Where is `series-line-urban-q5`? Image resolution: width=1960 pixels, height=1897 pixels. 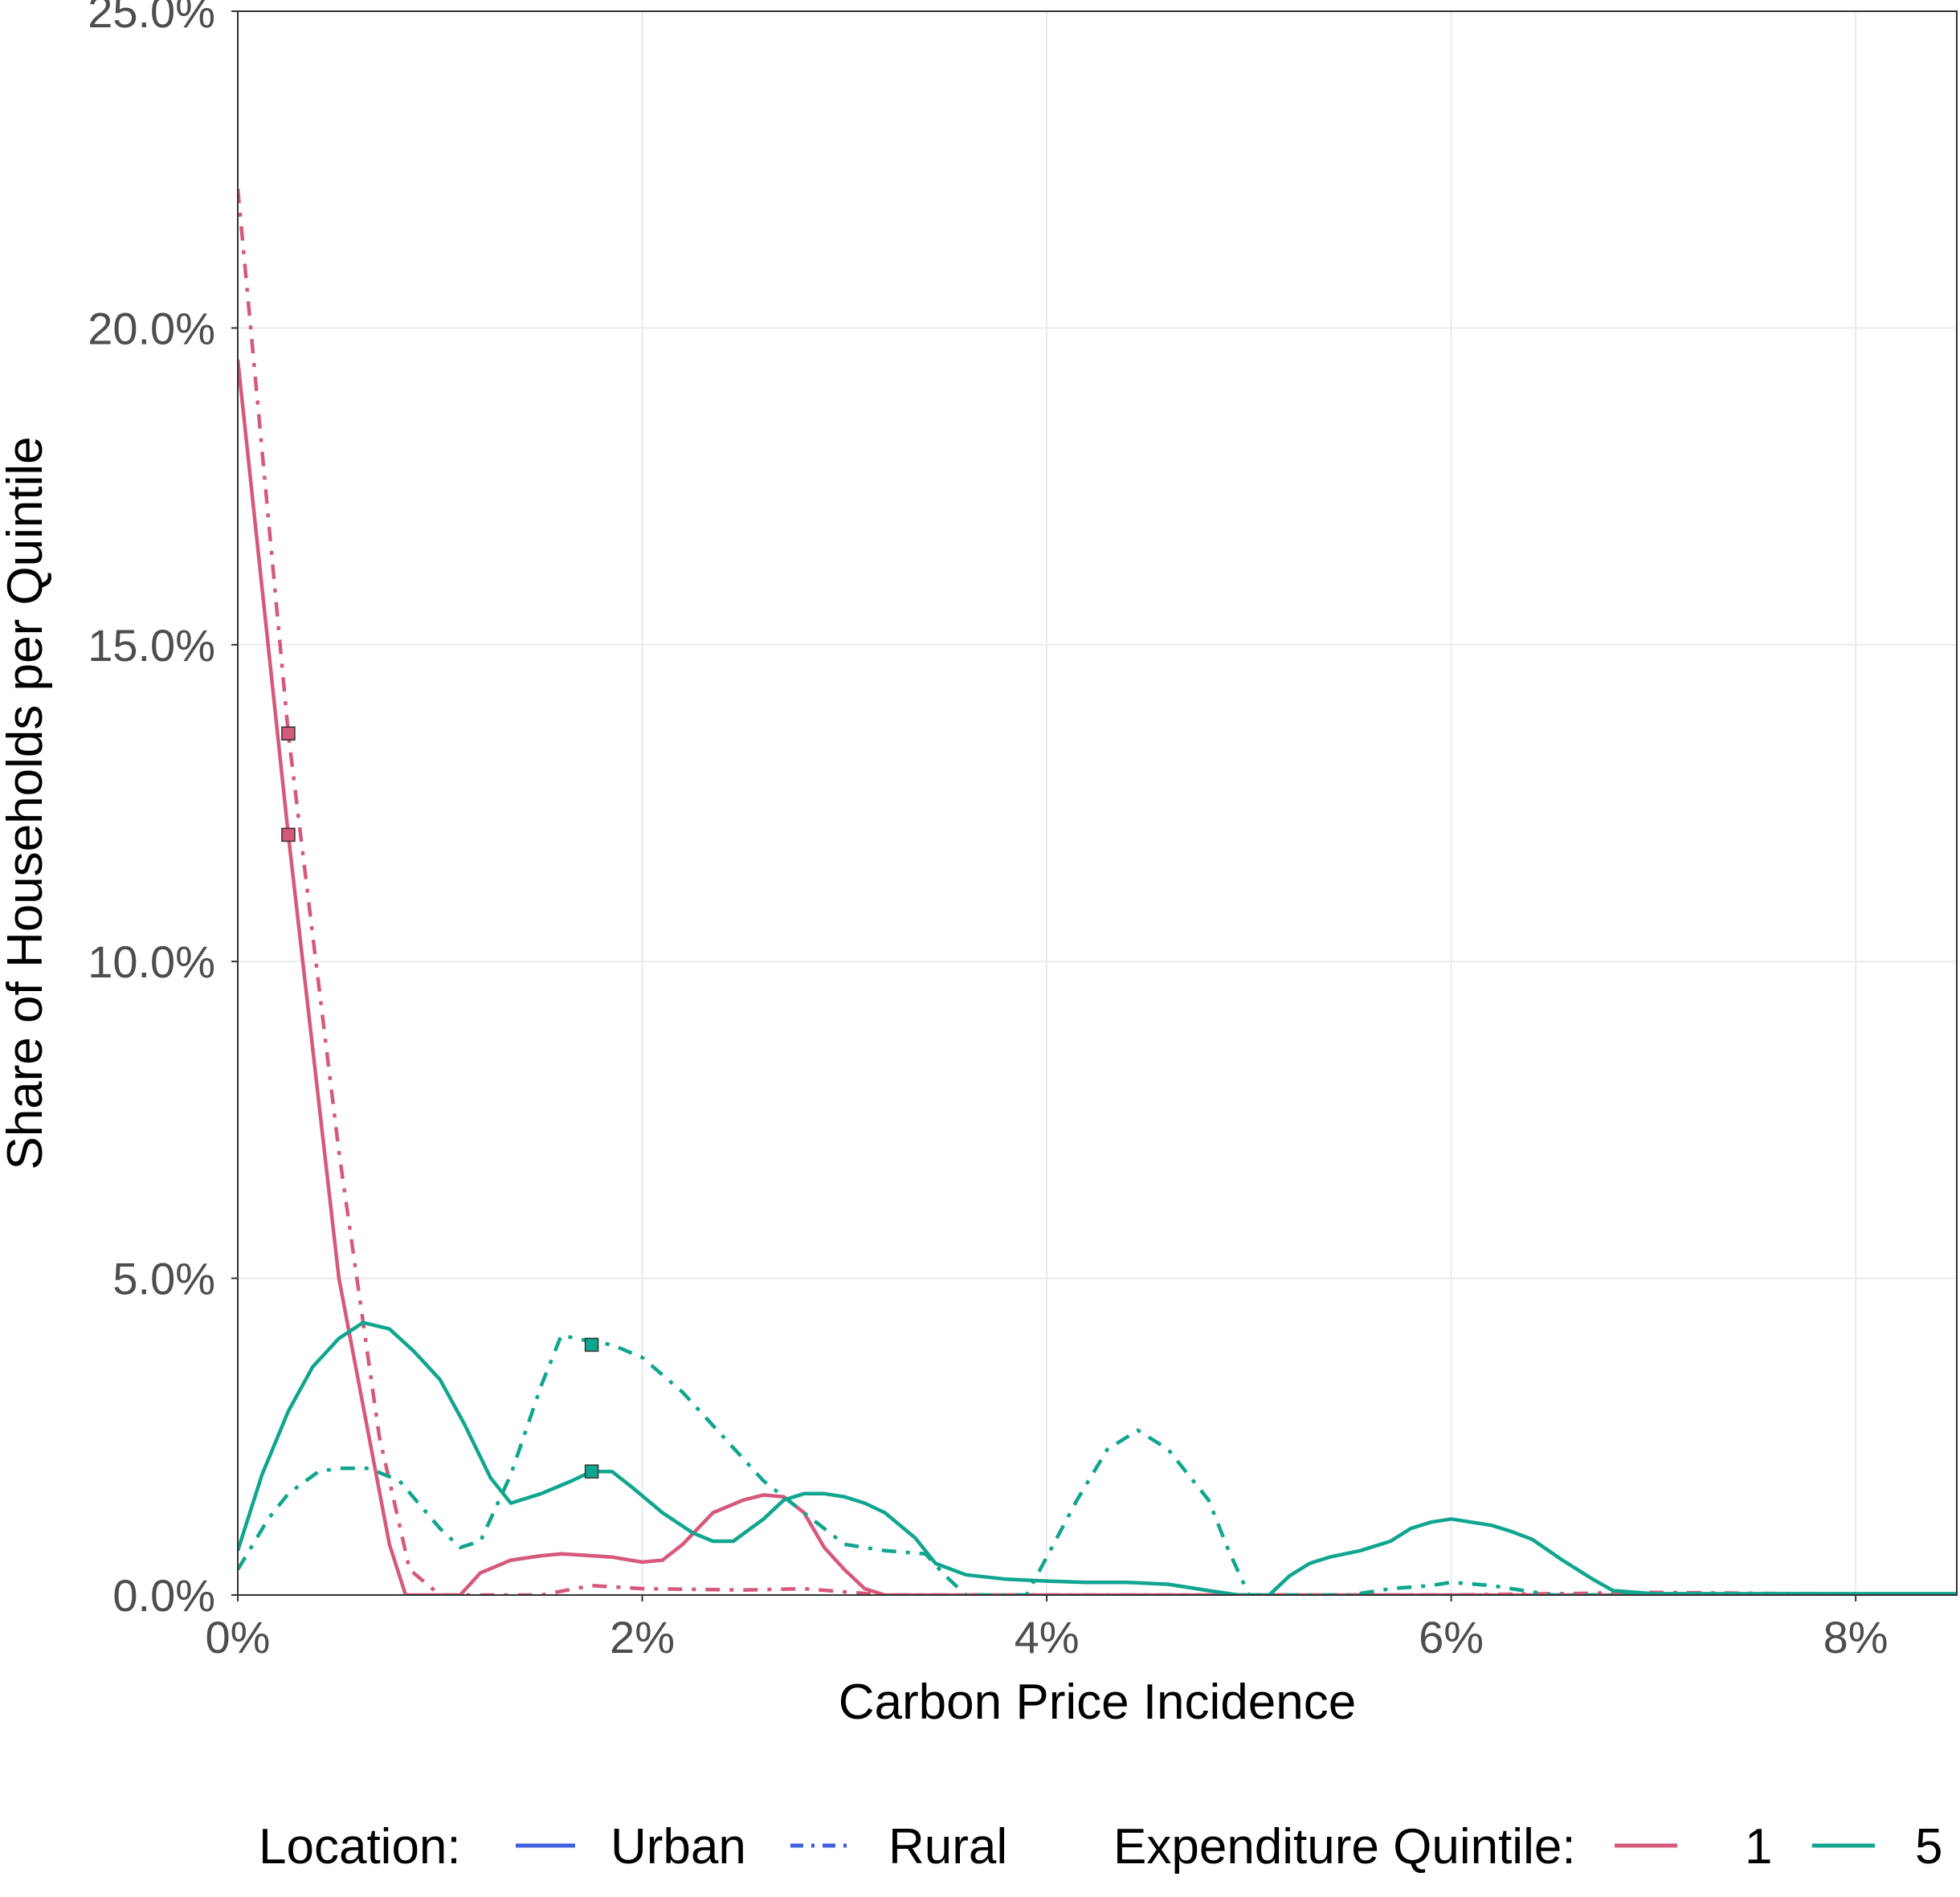
series-line-urban-q5 is located at coordinates (1097, 1457).